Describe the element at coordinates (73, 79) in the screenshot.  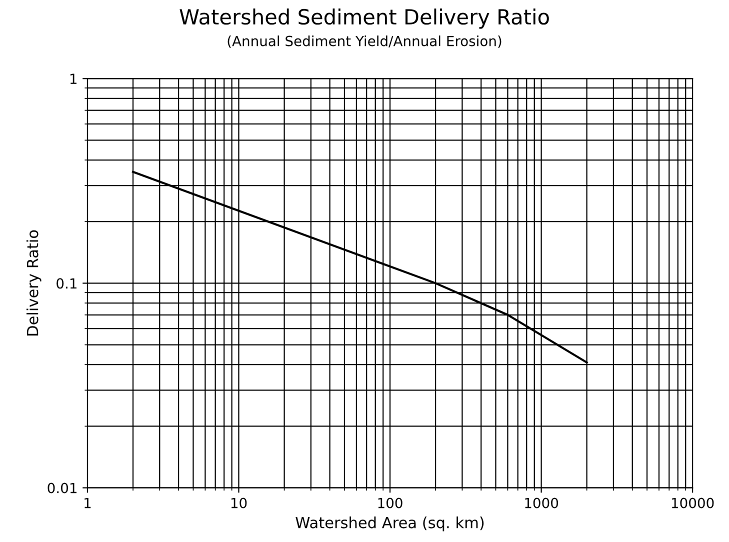
I see `y-tick-label: 1` at that location.